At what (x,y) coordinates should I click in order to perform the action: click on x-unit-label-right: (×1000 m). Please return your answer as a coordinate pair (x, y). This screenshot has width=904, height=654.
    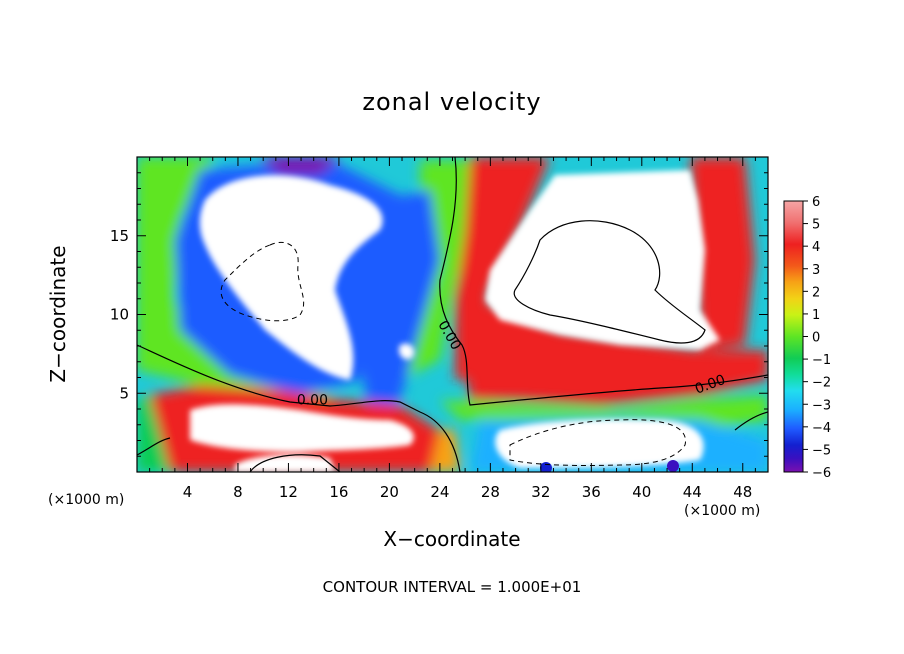
    Looking at the image, I should click on (722, 511).